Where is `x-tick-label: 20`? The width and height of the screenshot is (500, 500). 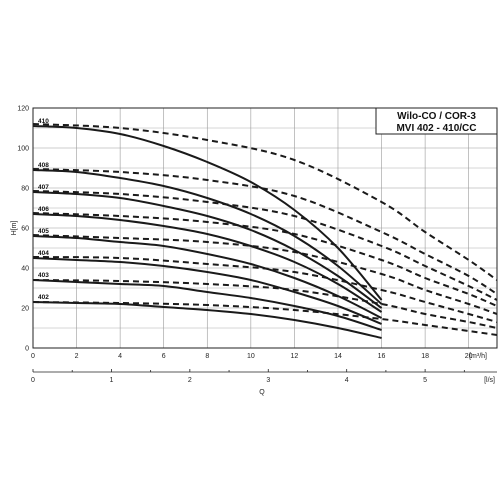
x-tick-label: 20 is located at coordinates (469, 356).